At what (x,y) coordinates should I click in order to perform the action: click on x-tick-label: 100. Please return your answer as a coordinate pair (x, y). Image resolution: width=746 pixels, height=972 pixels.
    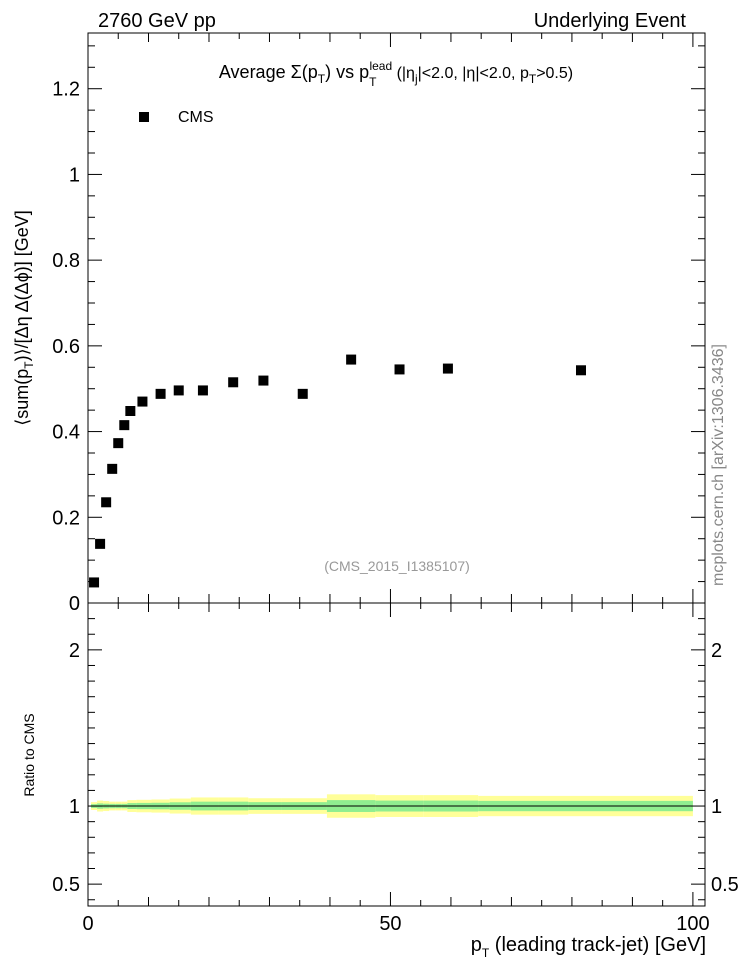
    Looking at the image, I should click on (692, 924).